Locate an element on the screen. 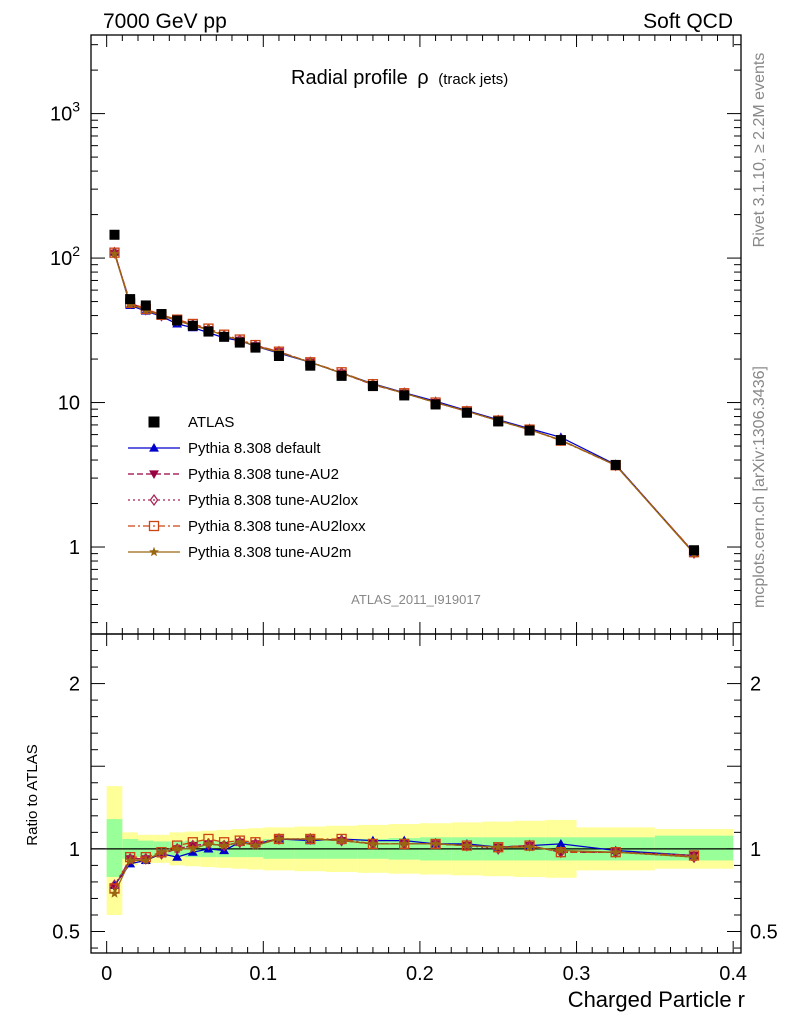 Image resolution: width=786 pixels, height=1024 pixels. ratio-band-inner is located at coordinates (114, 848).